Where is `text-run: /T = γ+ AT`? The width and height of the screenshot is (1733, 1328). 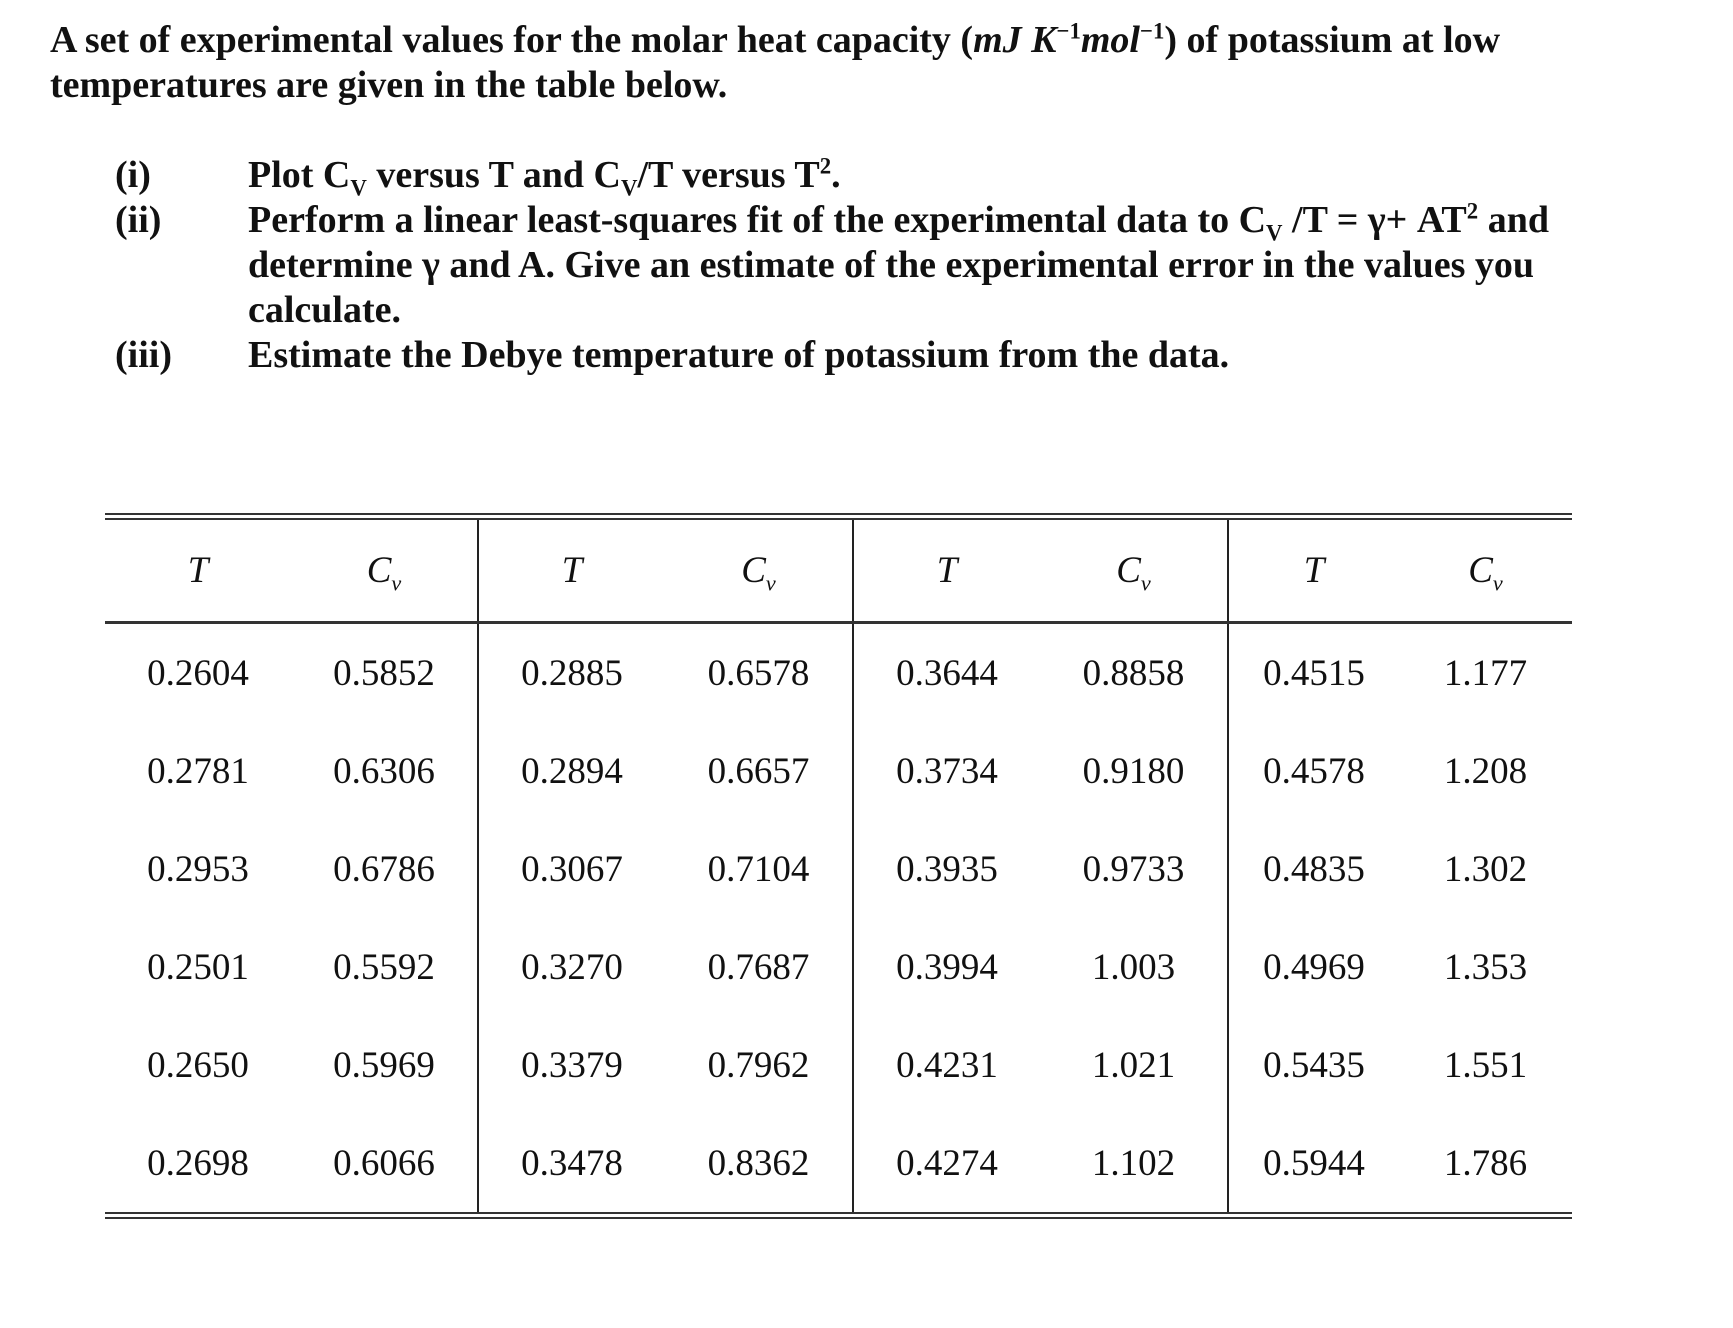
text-run: /T = γ+ AT is located at coordinates (1374, 220).